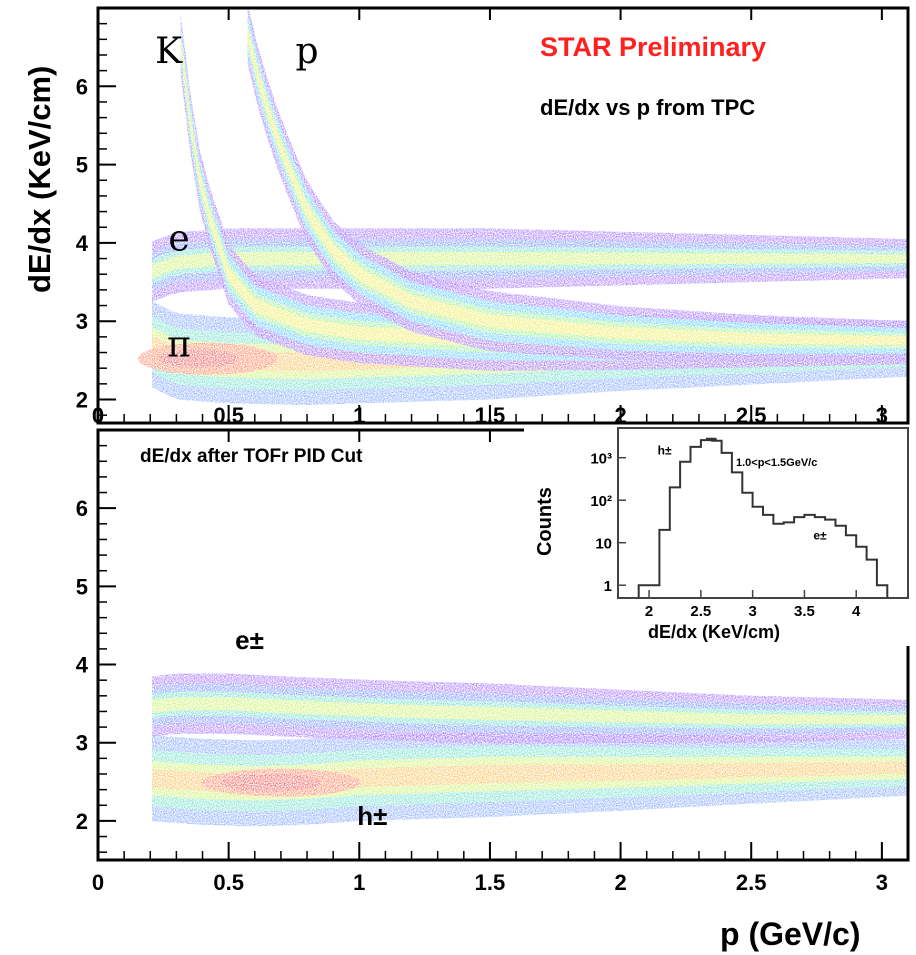 Image resolution: width=916 pixels, height=955 pixels. What do you see at coordinates (82, 508) in the screenshot?
I see `bot-y-tick-label: 6` at bounding box center [82, 508].